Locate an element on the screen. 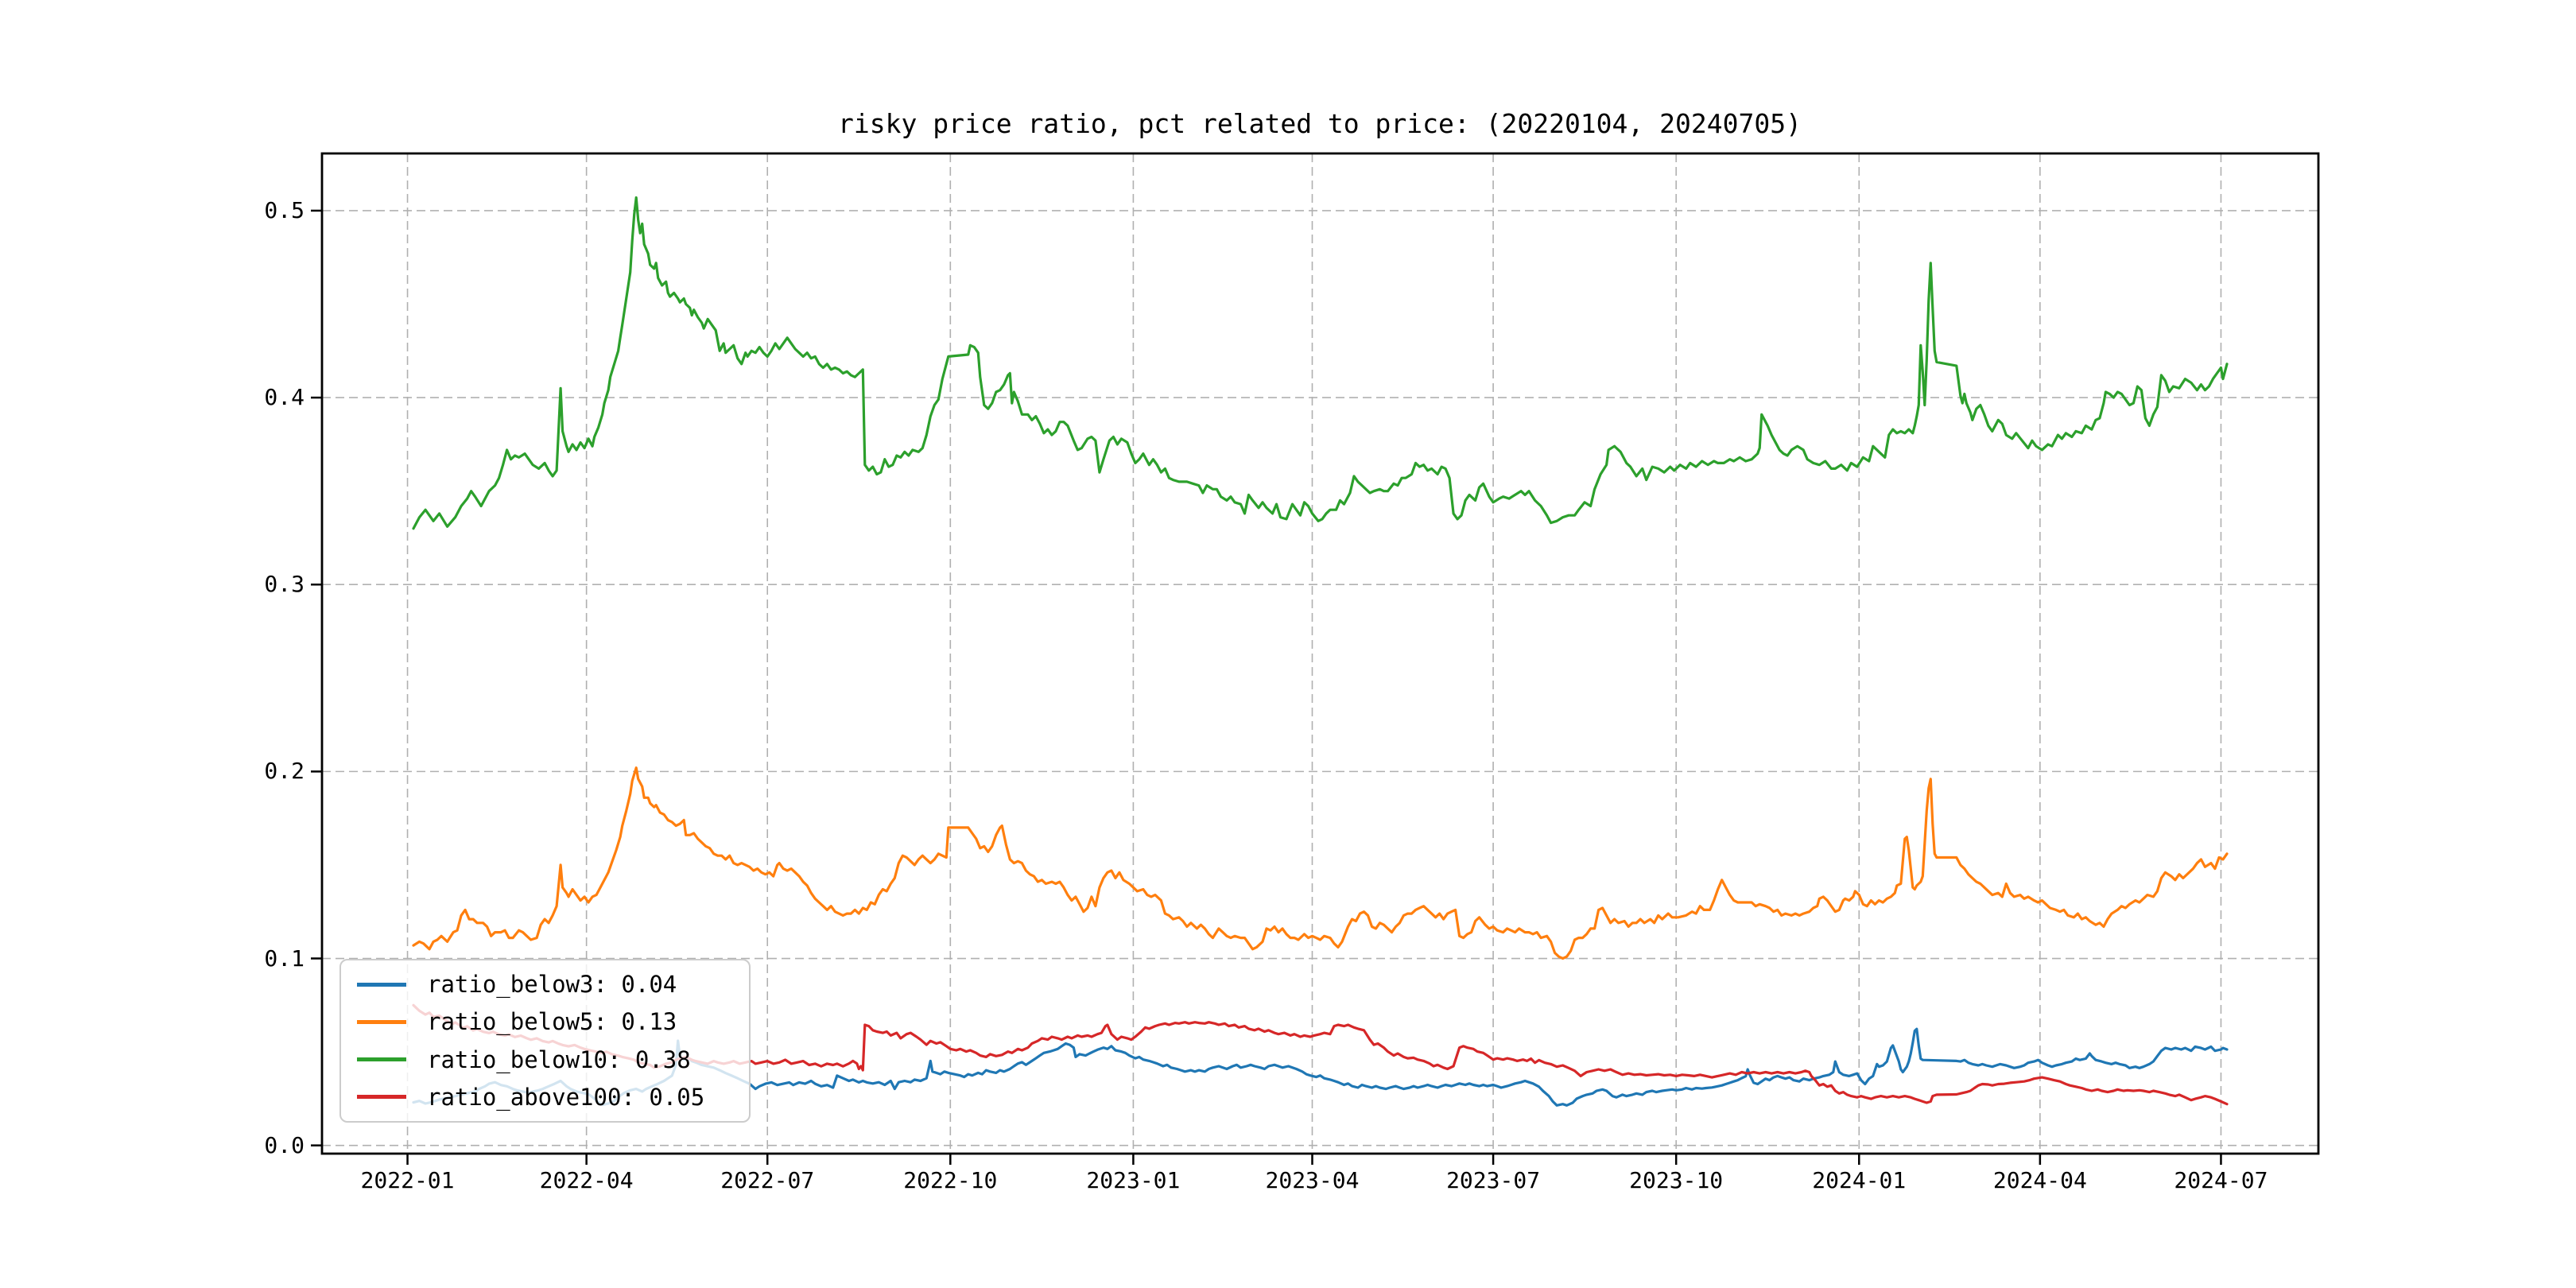 The height and width of the screenshot is (1288, 2576). legend-item-label: ratio_below3: 0.04 is located at coordinates (552, 985).